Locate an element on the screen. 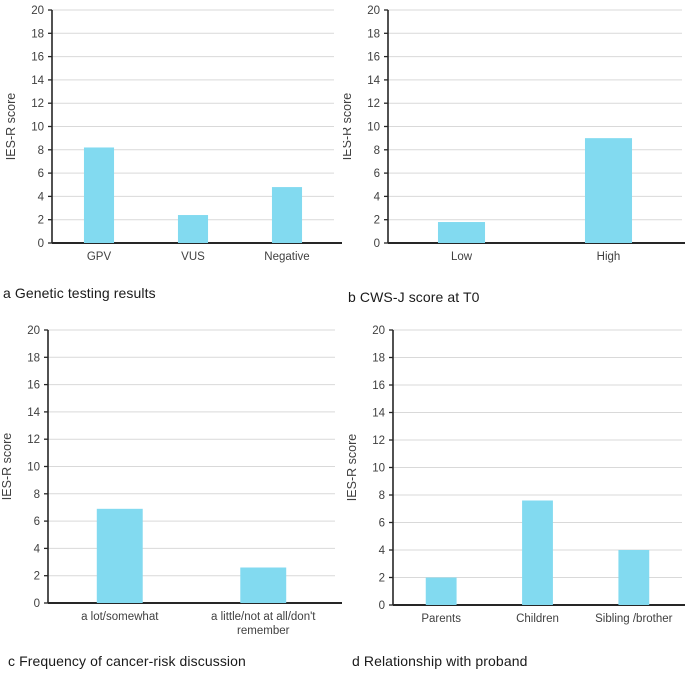 The width and height of the screenshot is (685, 674). x-category-label: Negative is located at coordinates (286, 257).